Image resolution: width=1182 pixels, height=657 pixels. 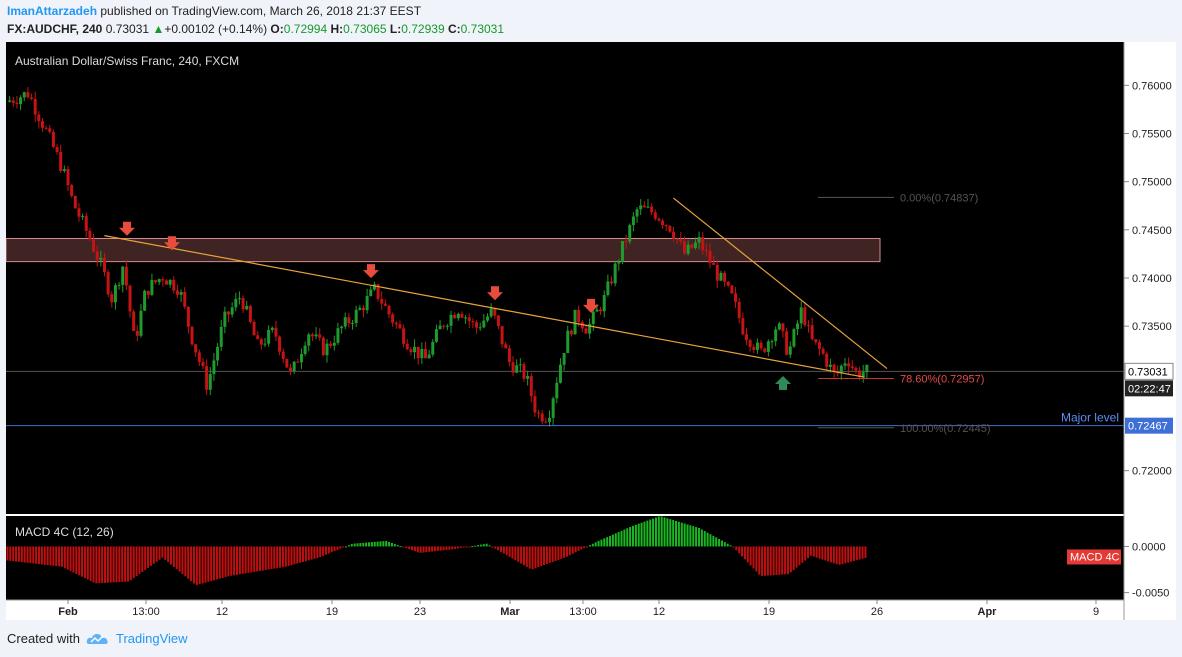 What do you see at coordinates (151, 638) in the screenshot?
I see `tradingview-link: TradingView` at bounding box center [151, 638].